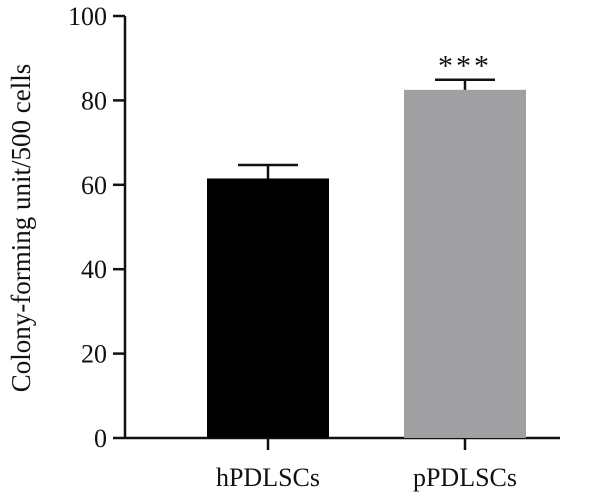 The image size is (600, 503). What do you see at coordinates (94, 185) in the screenshot?
I see `y-tick-label: 60` at bounding box center [94, 185].